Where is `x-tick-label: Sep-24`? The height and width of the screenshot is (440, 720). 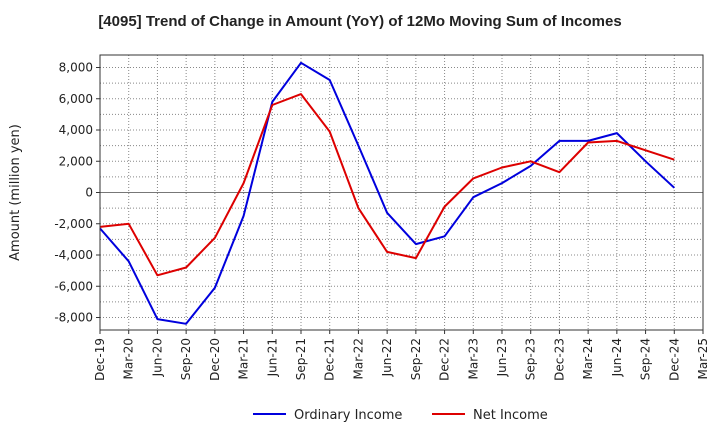 x-tick-label: Sep-24 is located at coordinates (646, 359).